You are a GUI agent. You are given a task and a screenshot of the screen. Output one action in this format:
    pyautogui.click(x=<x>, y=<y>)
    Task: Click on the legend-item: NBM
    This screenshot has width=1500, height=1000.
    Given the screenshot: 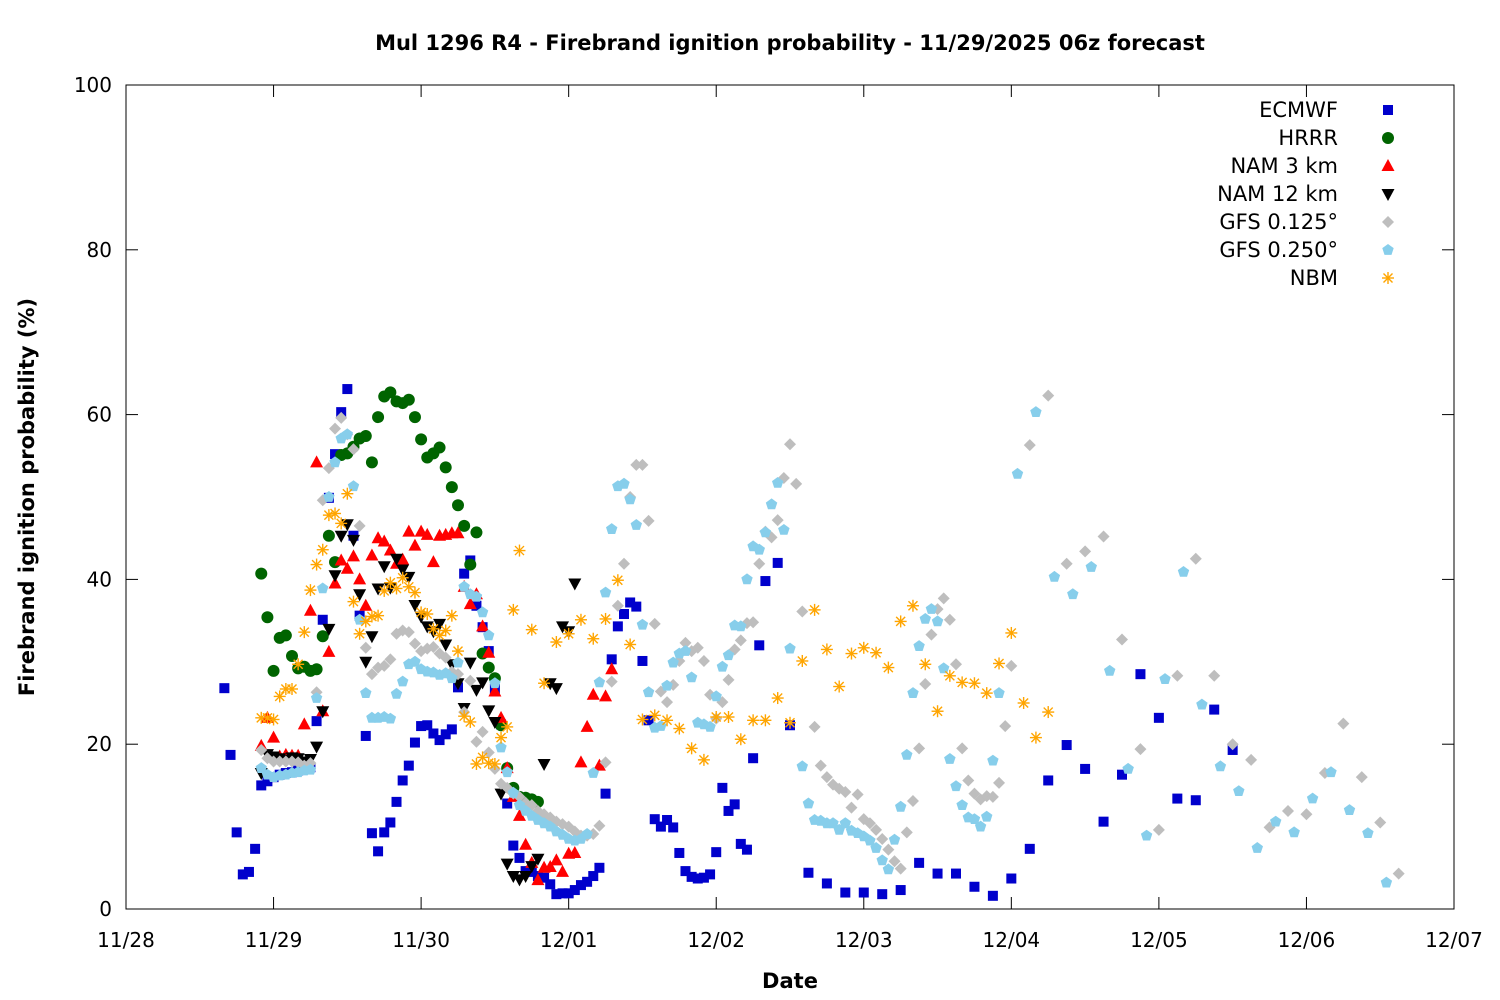 What is the action you would take?
    pyautogui.click(x=1342, y=278)
    